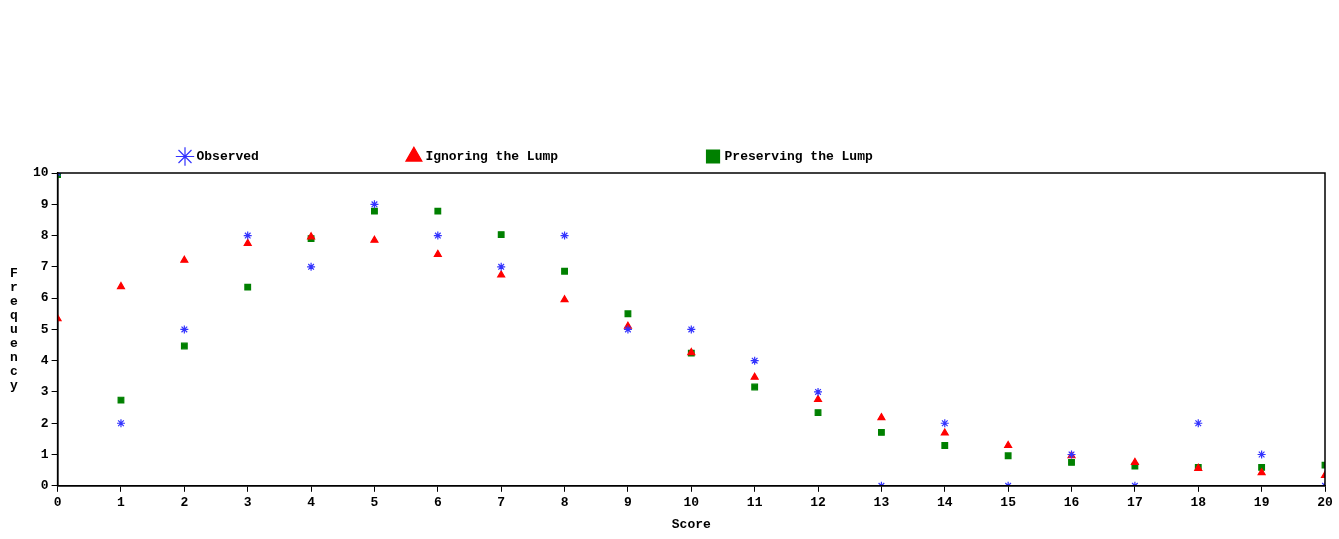 The height and width of the screenshot is (539, 1339). Describe the element at coordinates (818, 502) in the screenshot. I see `x-tick-label: 12` at that location.